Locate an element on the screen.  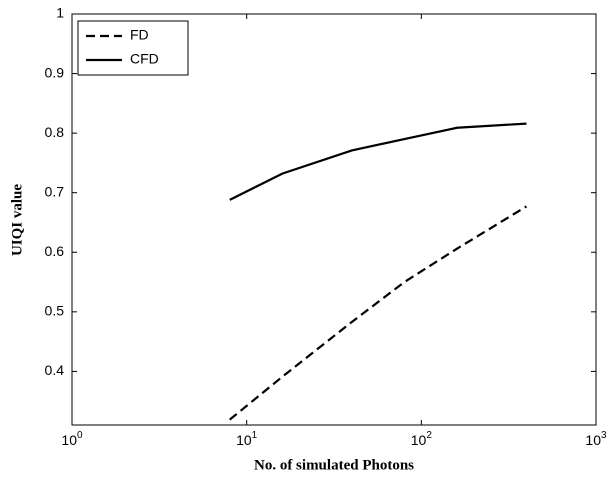
x-tick-exponent: 1 is located at coordinates (255, 435).